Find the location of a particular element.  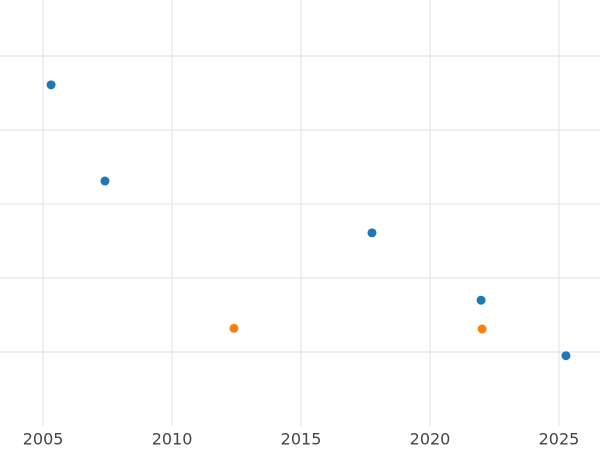

x-tick-label: 2025 is located at coordinates (559, 439).